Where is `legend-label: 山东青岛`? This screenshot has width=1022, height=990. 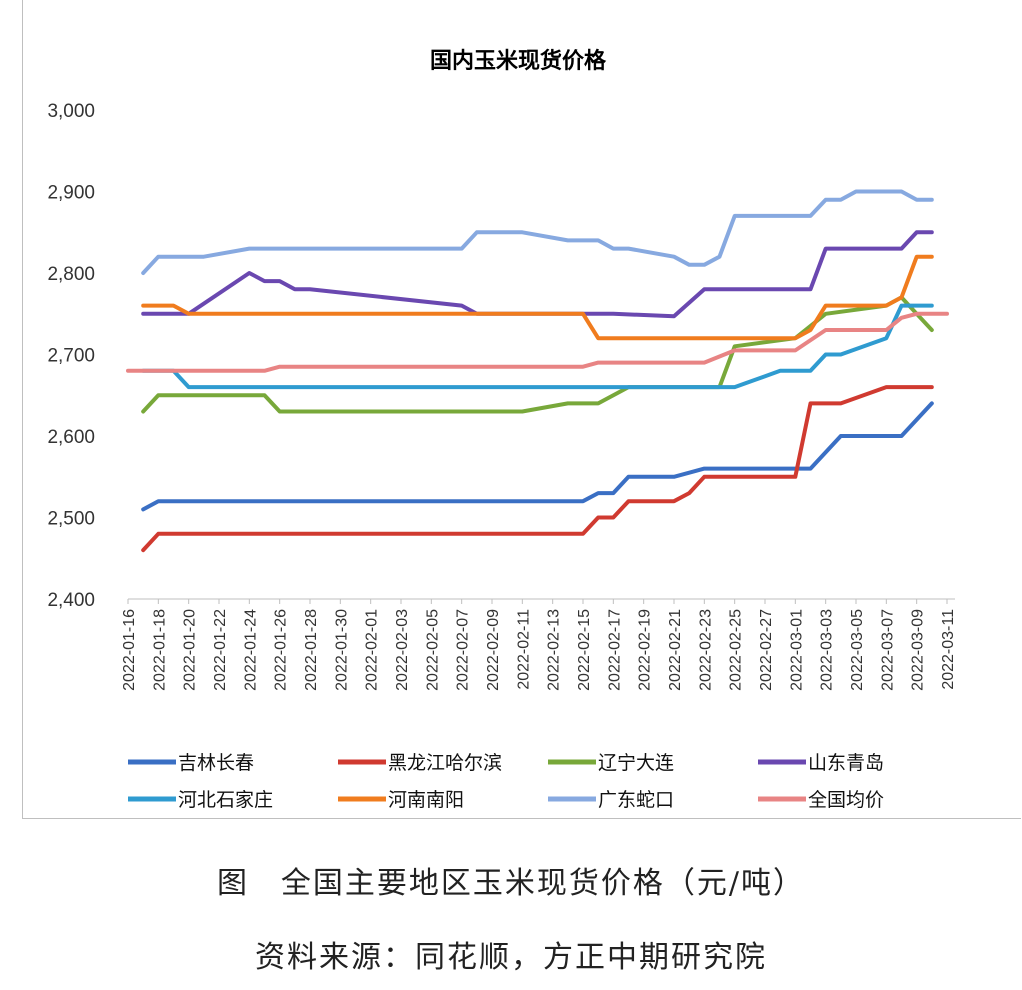
legend-label: 山东青岛 is located at coordinates (846, 763).